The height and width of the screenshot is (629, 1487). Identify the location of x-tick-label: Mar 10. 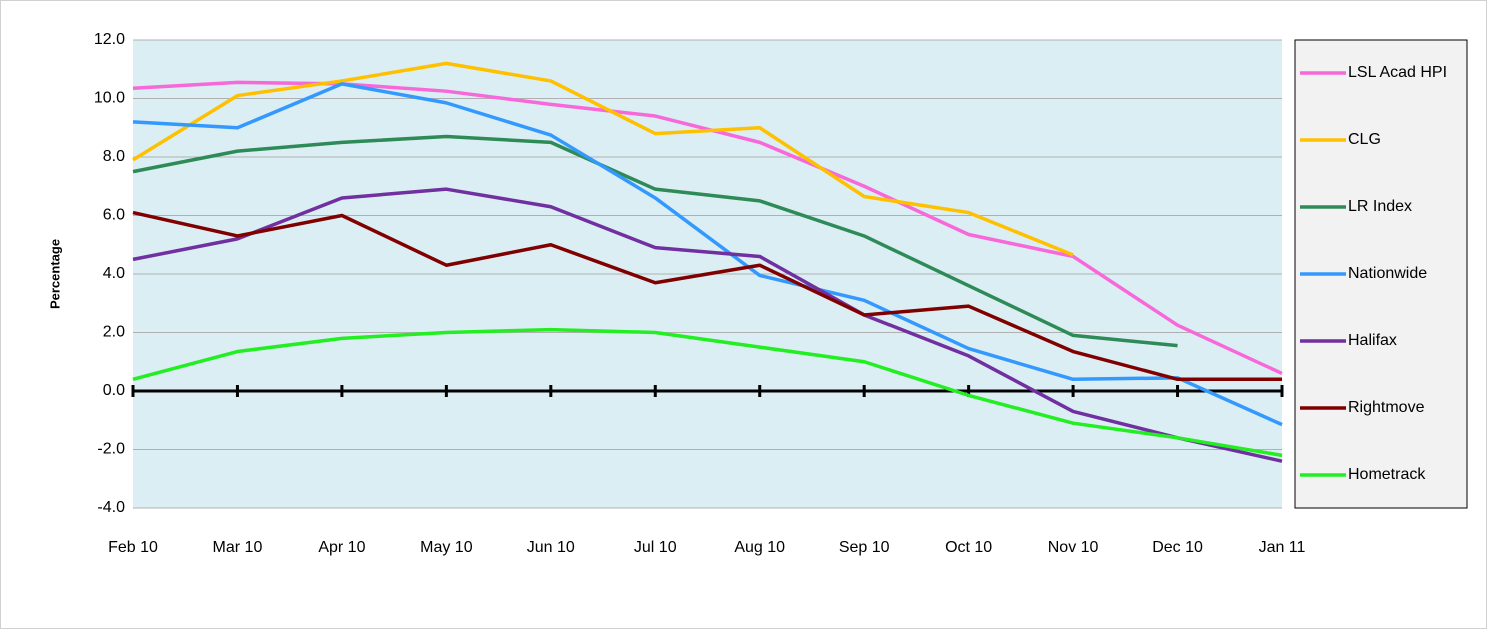
(238, 547).